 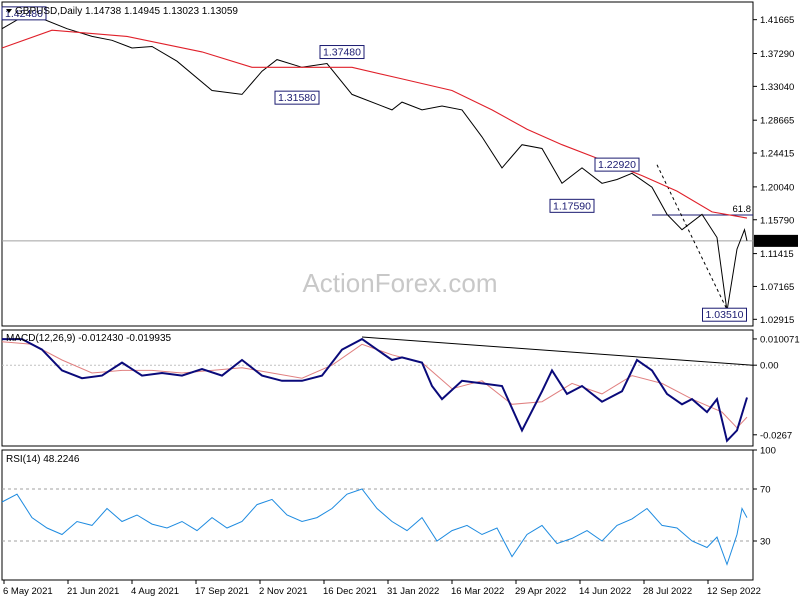 What do you see at coordinates (780, 339) in the screenshot?
I see `macd-y-tick-label: 0.010071` at bounding box center [780, 339].